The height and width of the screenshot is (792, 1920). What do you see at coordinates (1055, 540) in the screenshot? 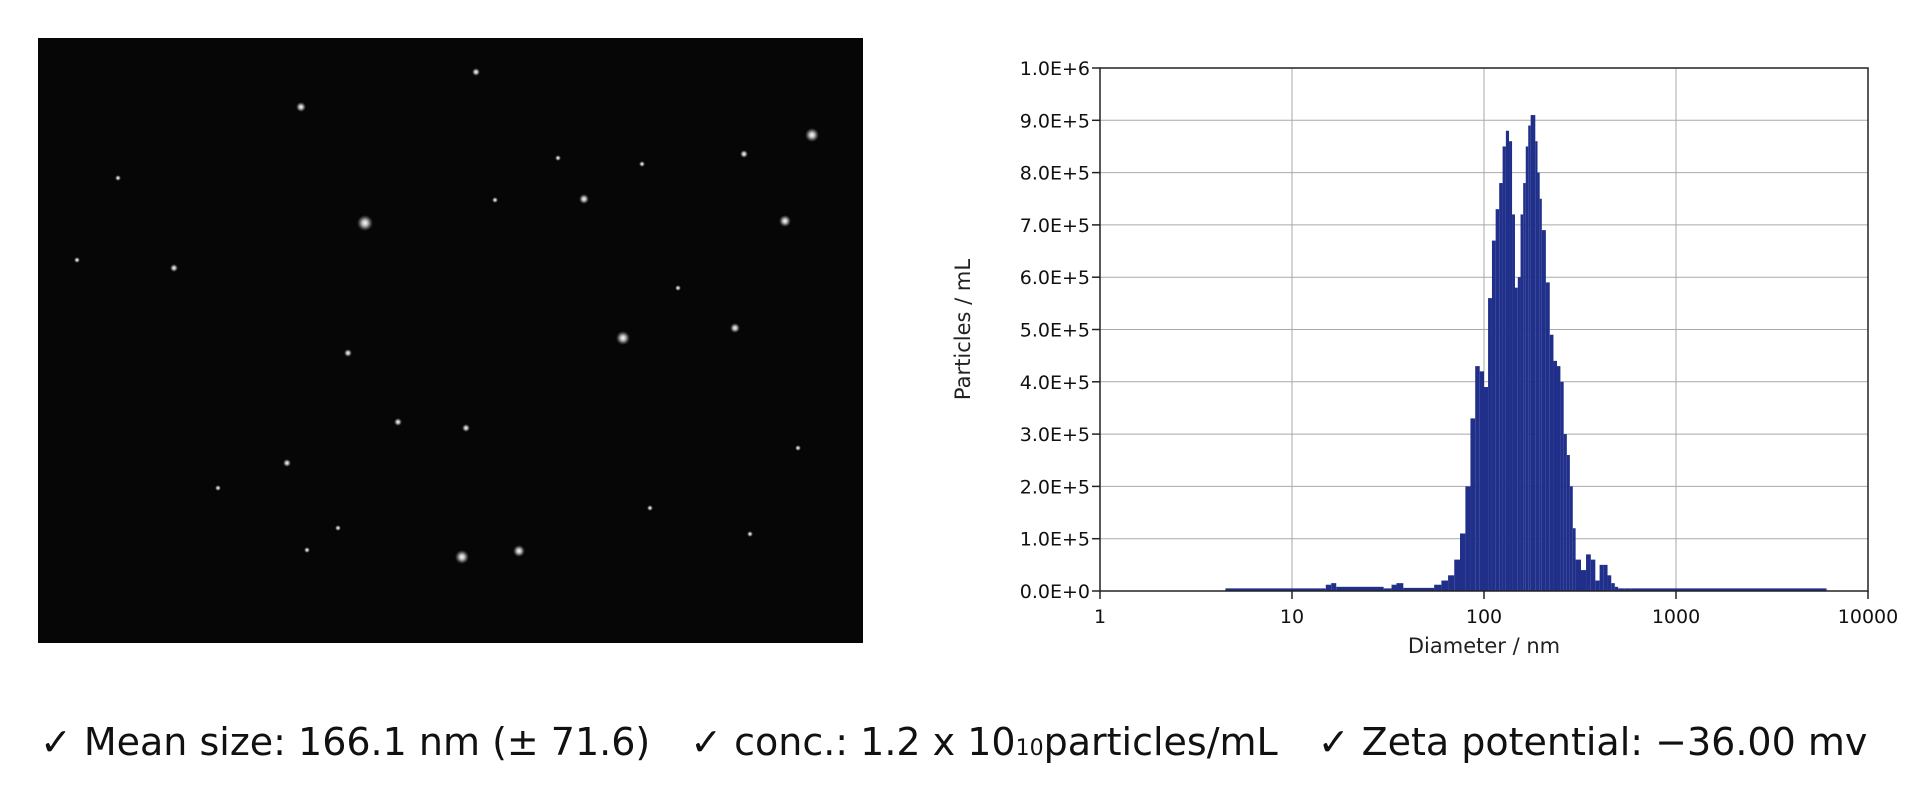
I see `y-tick-label: 1.0E+5` at bounding box center [1055, 540].